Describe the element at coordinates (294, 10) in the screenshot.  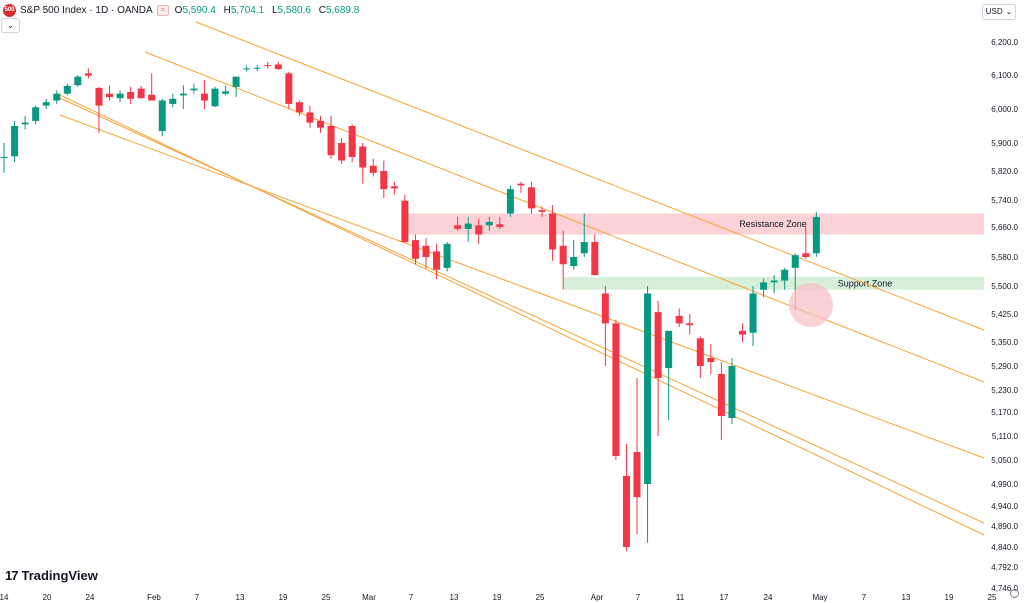
I see `low-value: 5,580.6` at that location.